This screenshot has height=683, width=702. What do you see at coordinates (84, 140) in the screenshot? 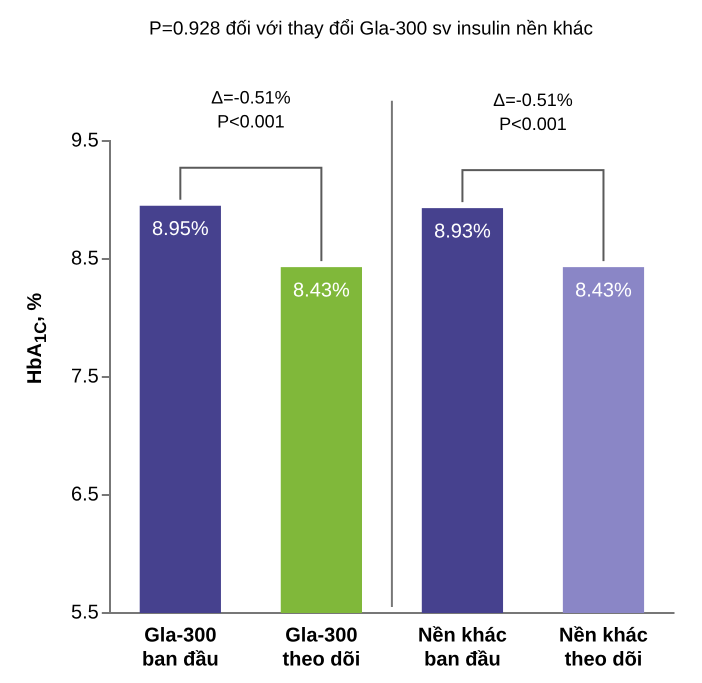
I see `y-tick-label: 9.5` at bounding box center [84, 140].